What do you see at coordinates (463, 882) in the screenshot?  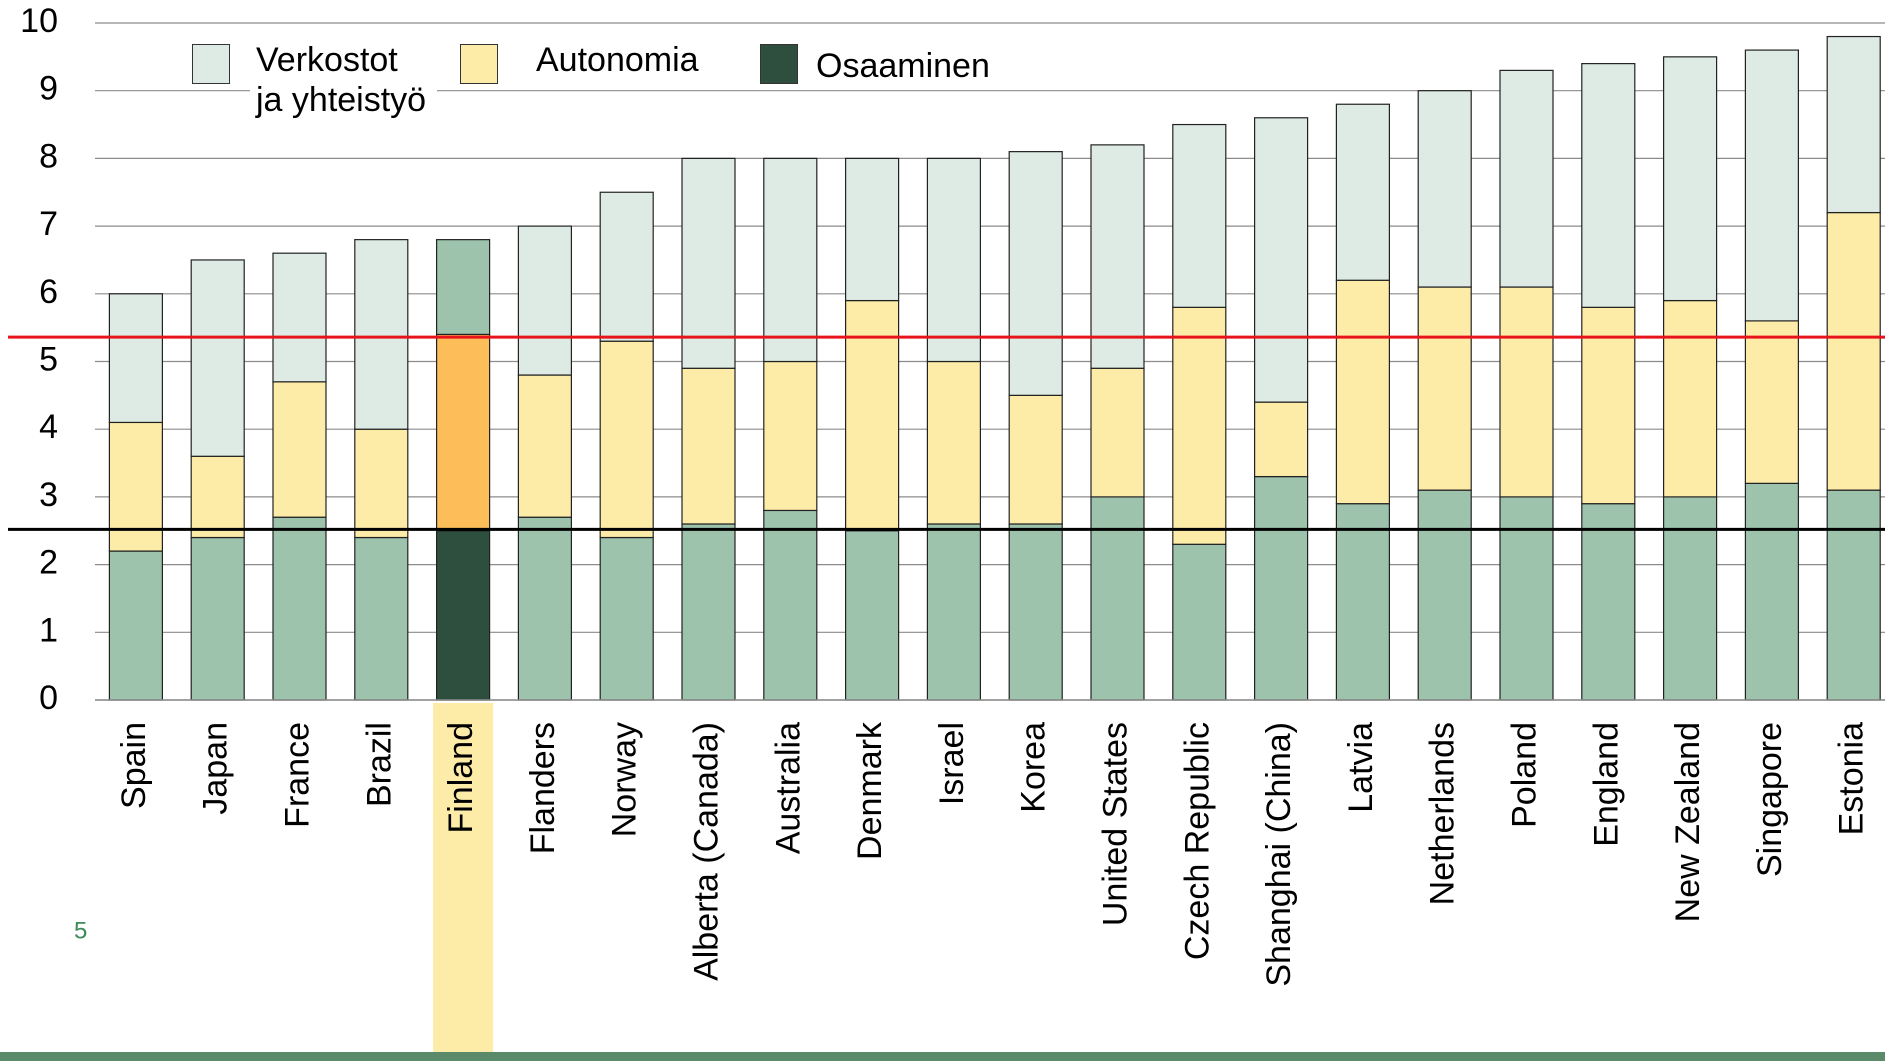 I see `highlight-band` at bounding box center [463, 882].